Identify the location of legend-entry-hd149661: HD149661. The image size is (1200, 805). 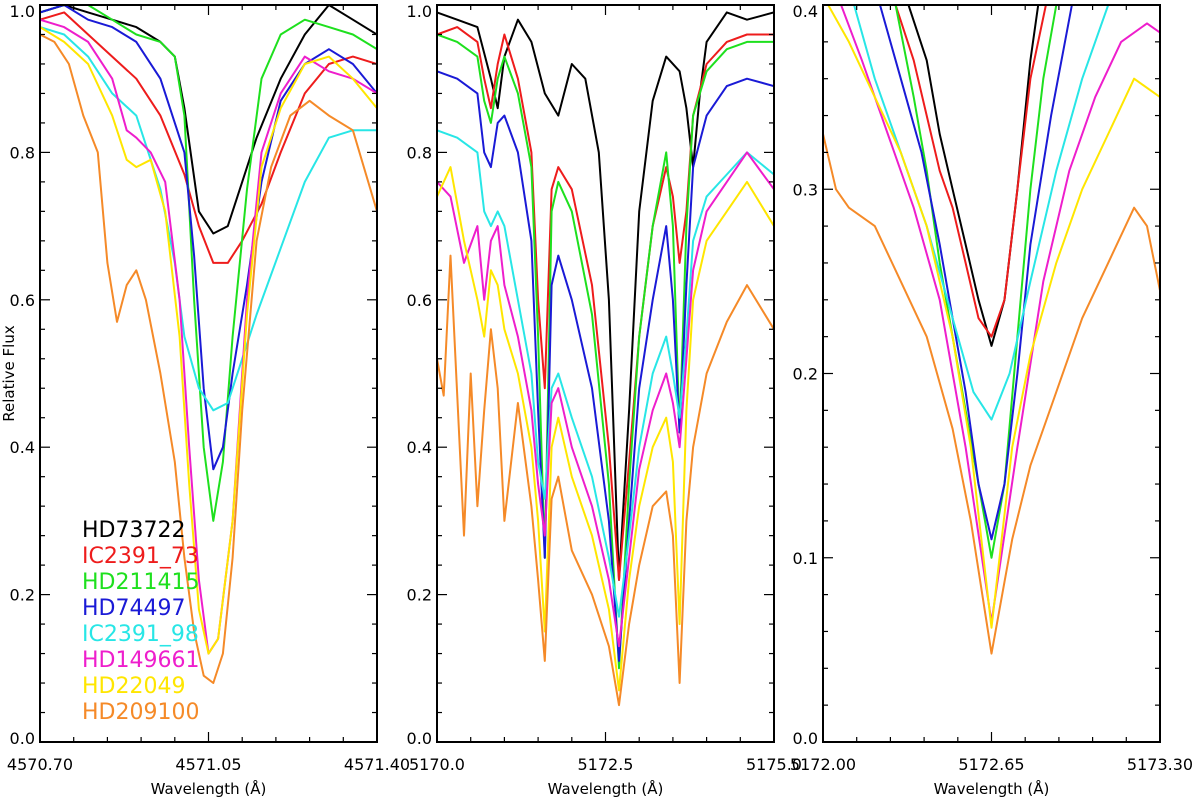
(140, 660).